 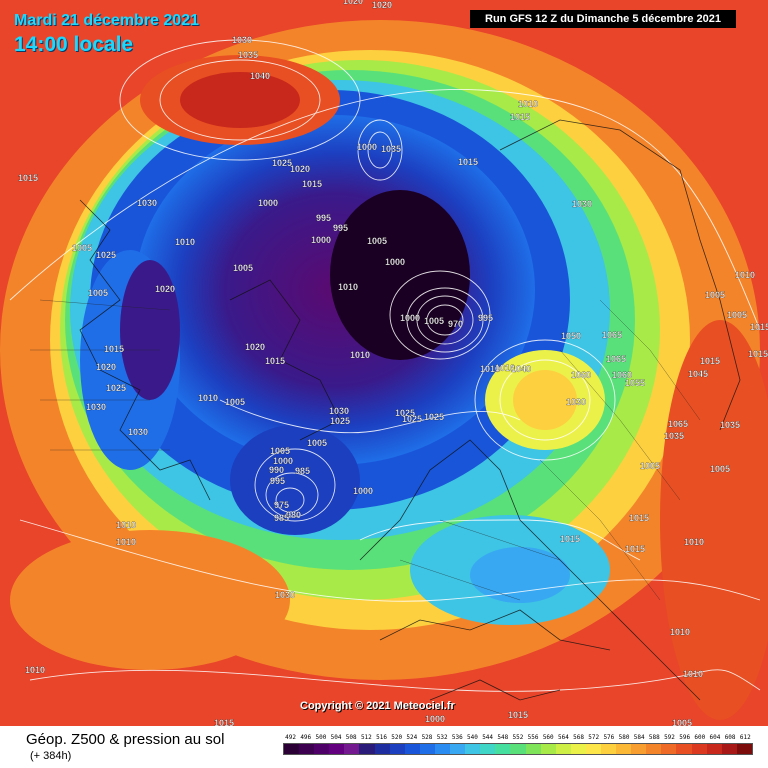 I want to click on forecast-horizon: (+ 384h), so click(x=51, y=756).